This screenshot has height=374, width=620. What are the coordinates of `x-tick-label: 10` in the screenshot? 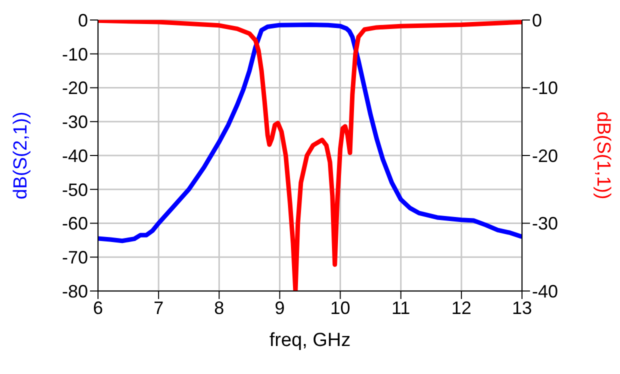 It's located at (340, 308).